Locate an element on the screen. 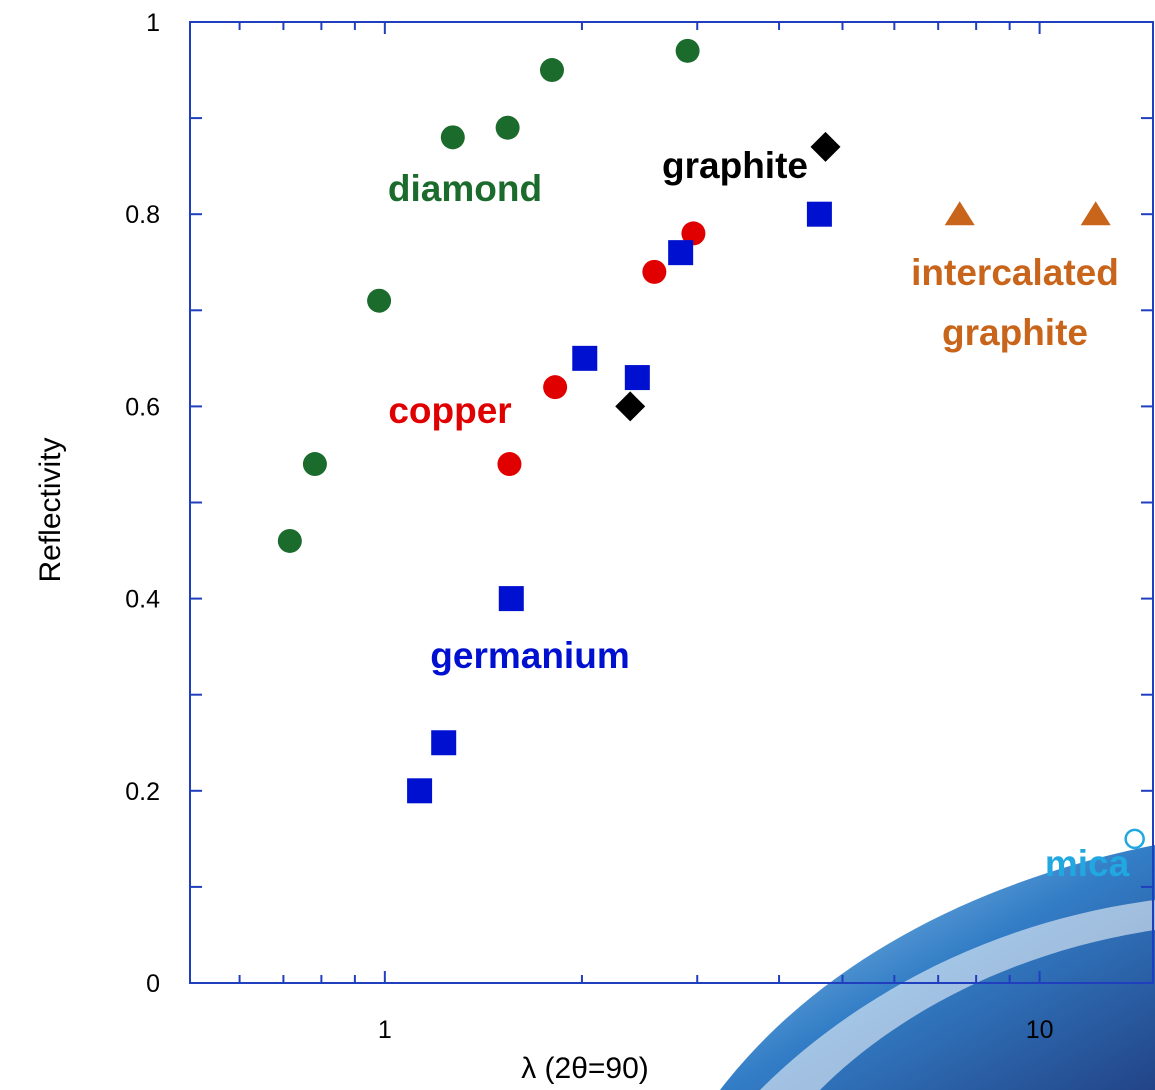 The height and width of the screenshot is (1090, 1155). series-label: germanium is located at coordinates (529, 655).